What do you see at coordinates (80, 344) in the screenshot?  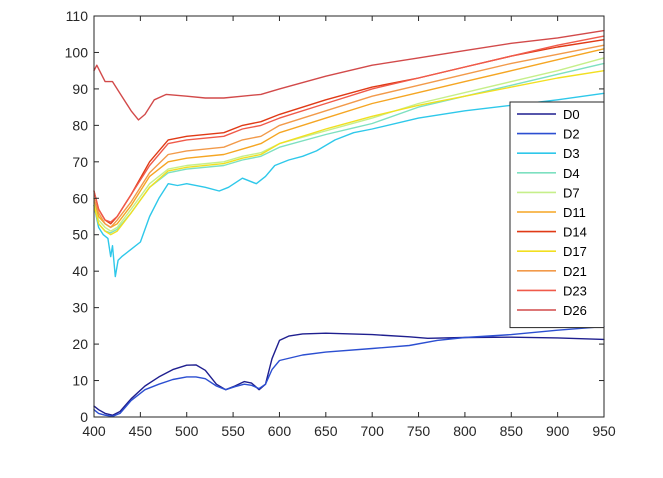 I see `y-tick-label: 20` at bounding box center [80, 344].